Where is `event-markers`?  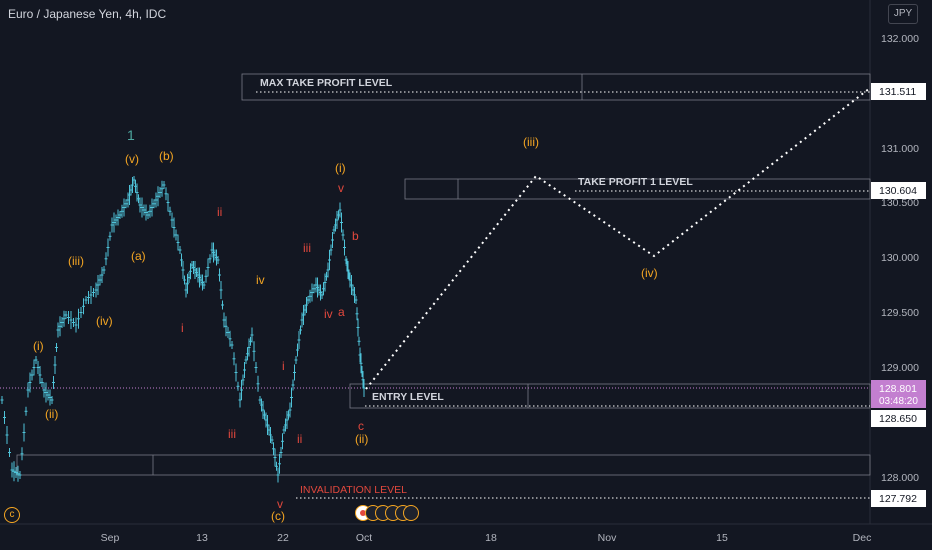 event-markers is located at coordinates (387, 514).